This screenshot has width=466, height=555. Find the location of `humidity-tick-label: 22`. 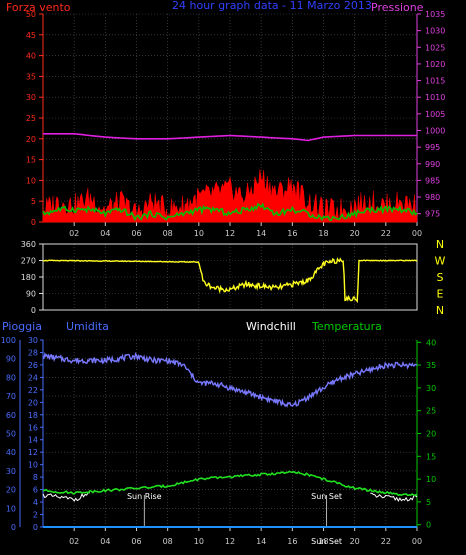

humidity-tick-label: 22 is located at coordinates (33, 390).